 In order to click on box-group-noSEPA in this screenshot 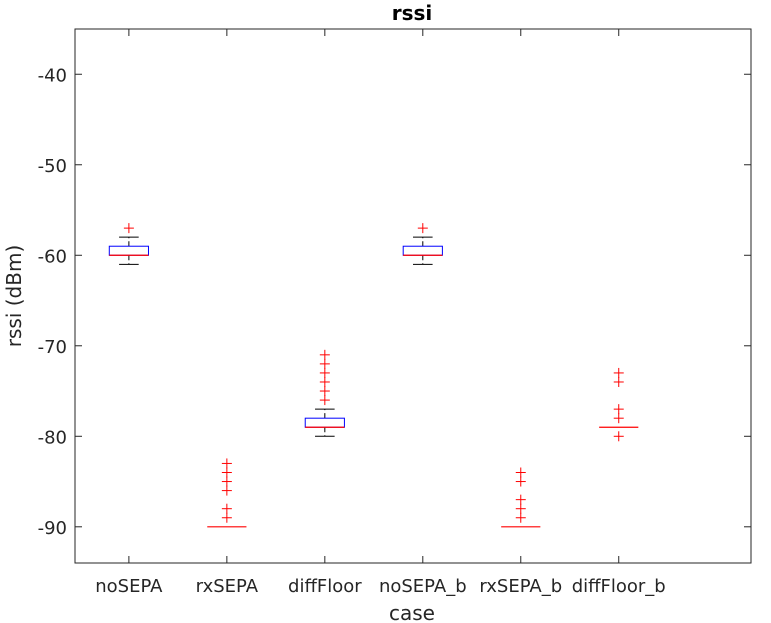, I will do `click(128, 244)`.